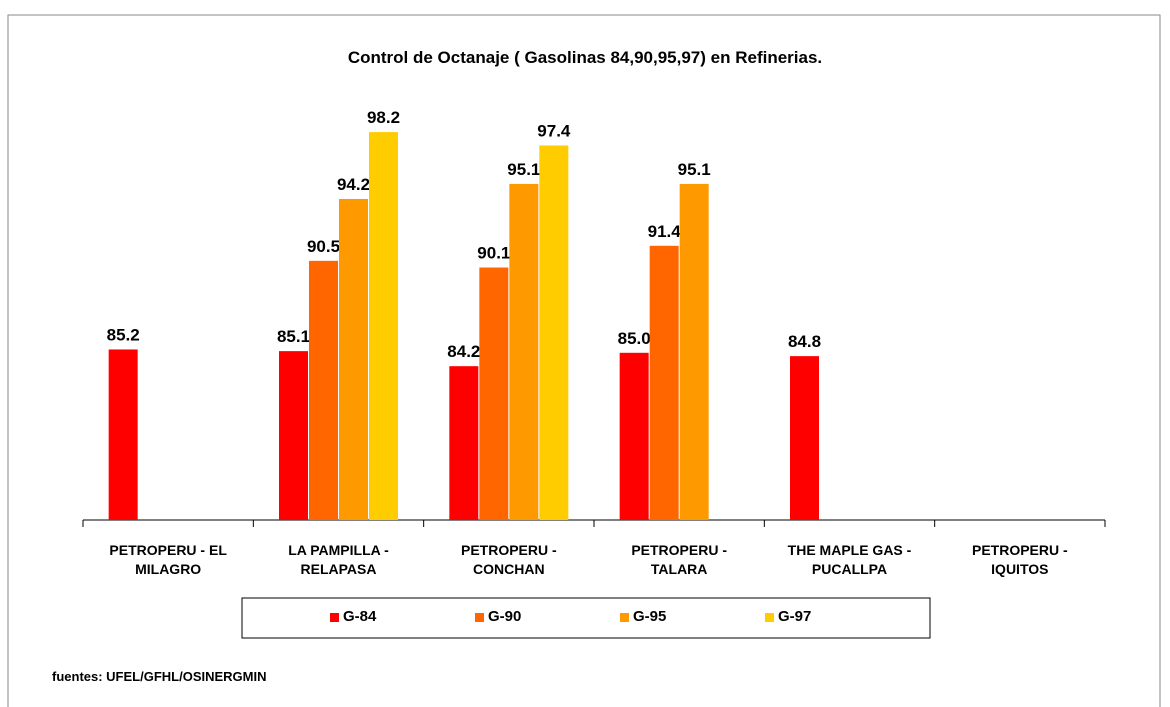 This screenshot has height=707, width=1170. I want to click on legend-item: G-95, so click(643, 617).